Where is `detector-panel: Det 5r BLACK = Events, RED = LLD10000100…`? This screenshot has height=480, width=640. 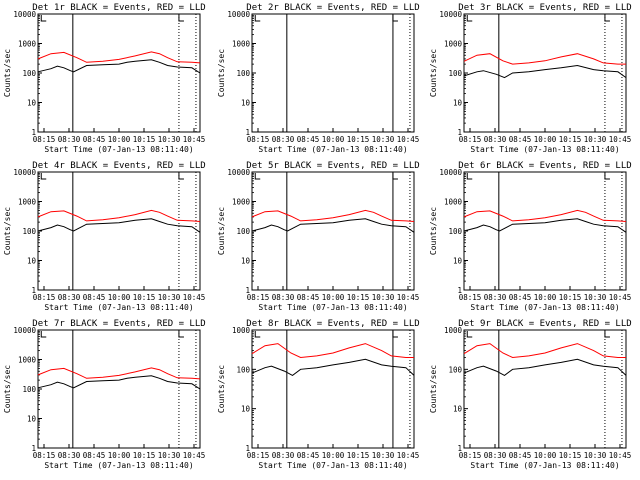 detector-panel: Det 5r BLACK = Events, RED = LLD10000100… is located at coordinates (318, 236).